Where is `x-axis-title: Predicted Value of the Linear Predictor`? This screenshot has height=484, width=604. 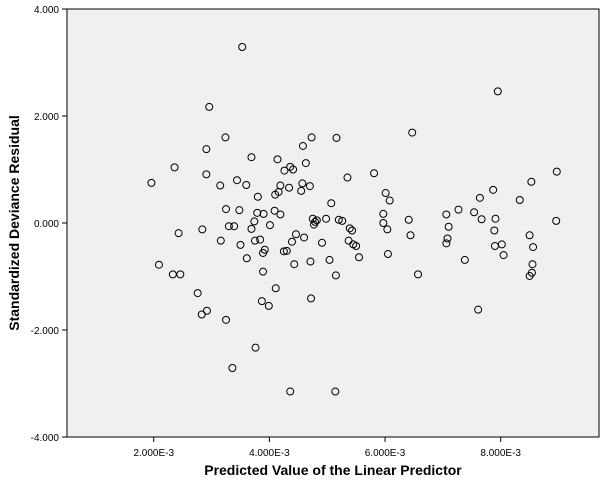
x-axis-title: Predicted Value of the Linear Predictor is located at coordinates (333, 470).